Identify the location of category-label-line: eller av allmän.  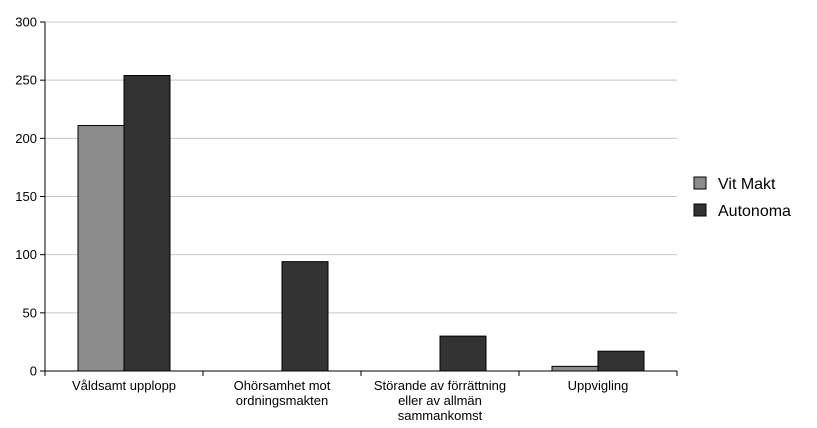
(440, 400).